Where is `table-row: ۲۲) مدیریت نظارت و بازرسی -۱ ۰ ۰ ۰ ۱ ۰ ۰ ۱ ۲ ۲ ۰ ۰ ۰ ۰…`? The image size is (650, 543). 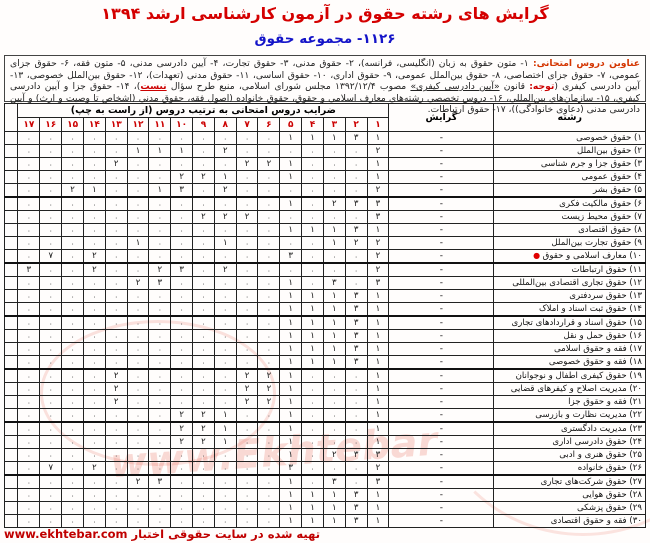
table-row: ۲۲) مدیریت نظارت و بازرسی -۱ ۰ ۰ ۰ ۱ ۰ ۰ ۱ ۲ ۲ ۰ ۰ ۰ ۰… is located at coordinates (324, 415).